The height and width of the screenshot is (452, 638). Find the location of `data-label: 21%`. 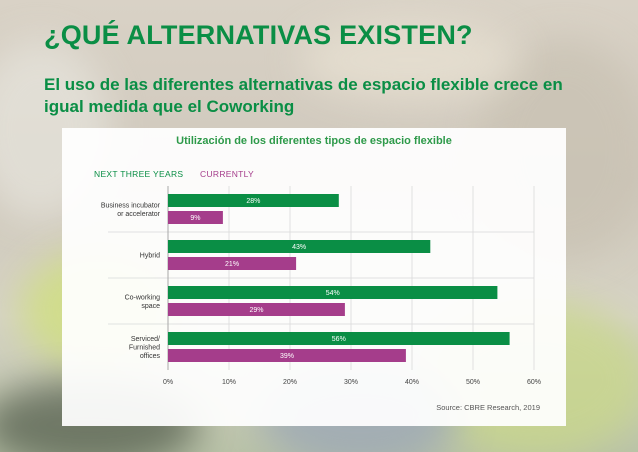

data-label: 21% is located at coordinates (232, 264).